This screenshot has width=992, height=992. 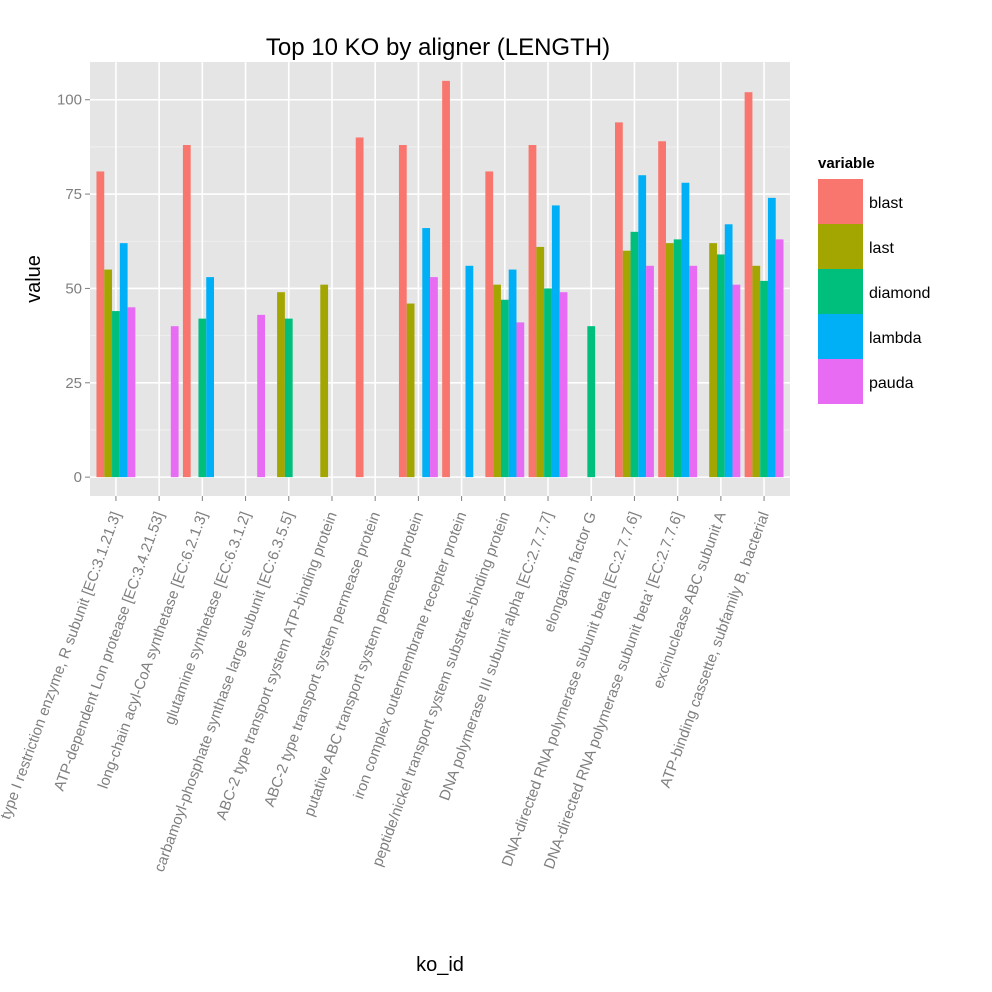 What do you see at coordinates (899, 293) in the screenshot?
I see `legend-label-diamond: diamond` at bounding box center [899, 293].